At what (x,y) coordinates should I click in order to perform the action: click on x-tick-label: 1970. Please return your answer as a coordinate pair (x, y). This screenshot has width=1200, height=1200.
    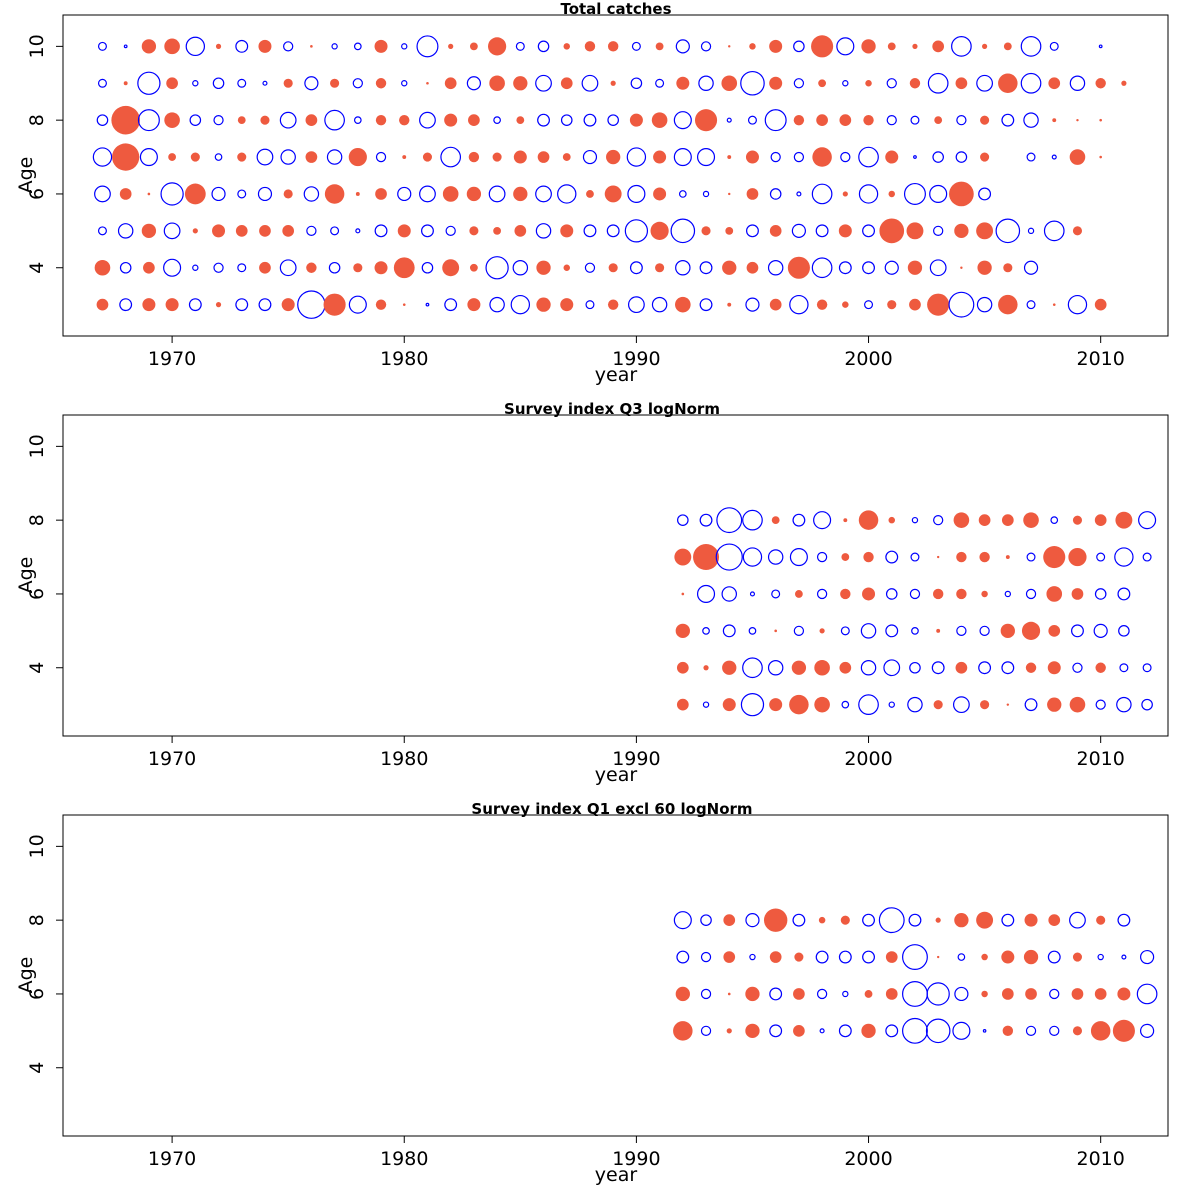
    Looking at the image, I should click on (172, 359).